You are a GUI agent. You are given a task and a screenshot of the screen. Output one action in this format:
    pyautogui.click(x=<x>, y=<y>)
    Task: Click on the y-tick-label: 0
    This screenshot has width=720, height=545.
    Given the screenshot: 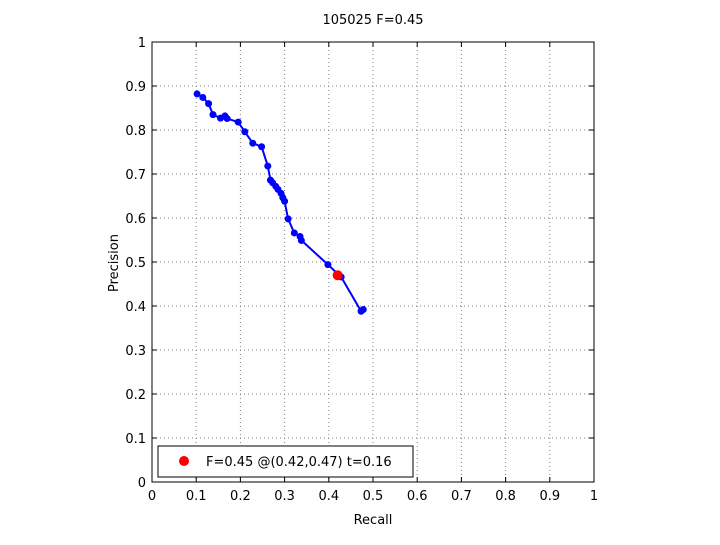 What is the action you would take?
    pyautogui.click(x=142, y=483)
    